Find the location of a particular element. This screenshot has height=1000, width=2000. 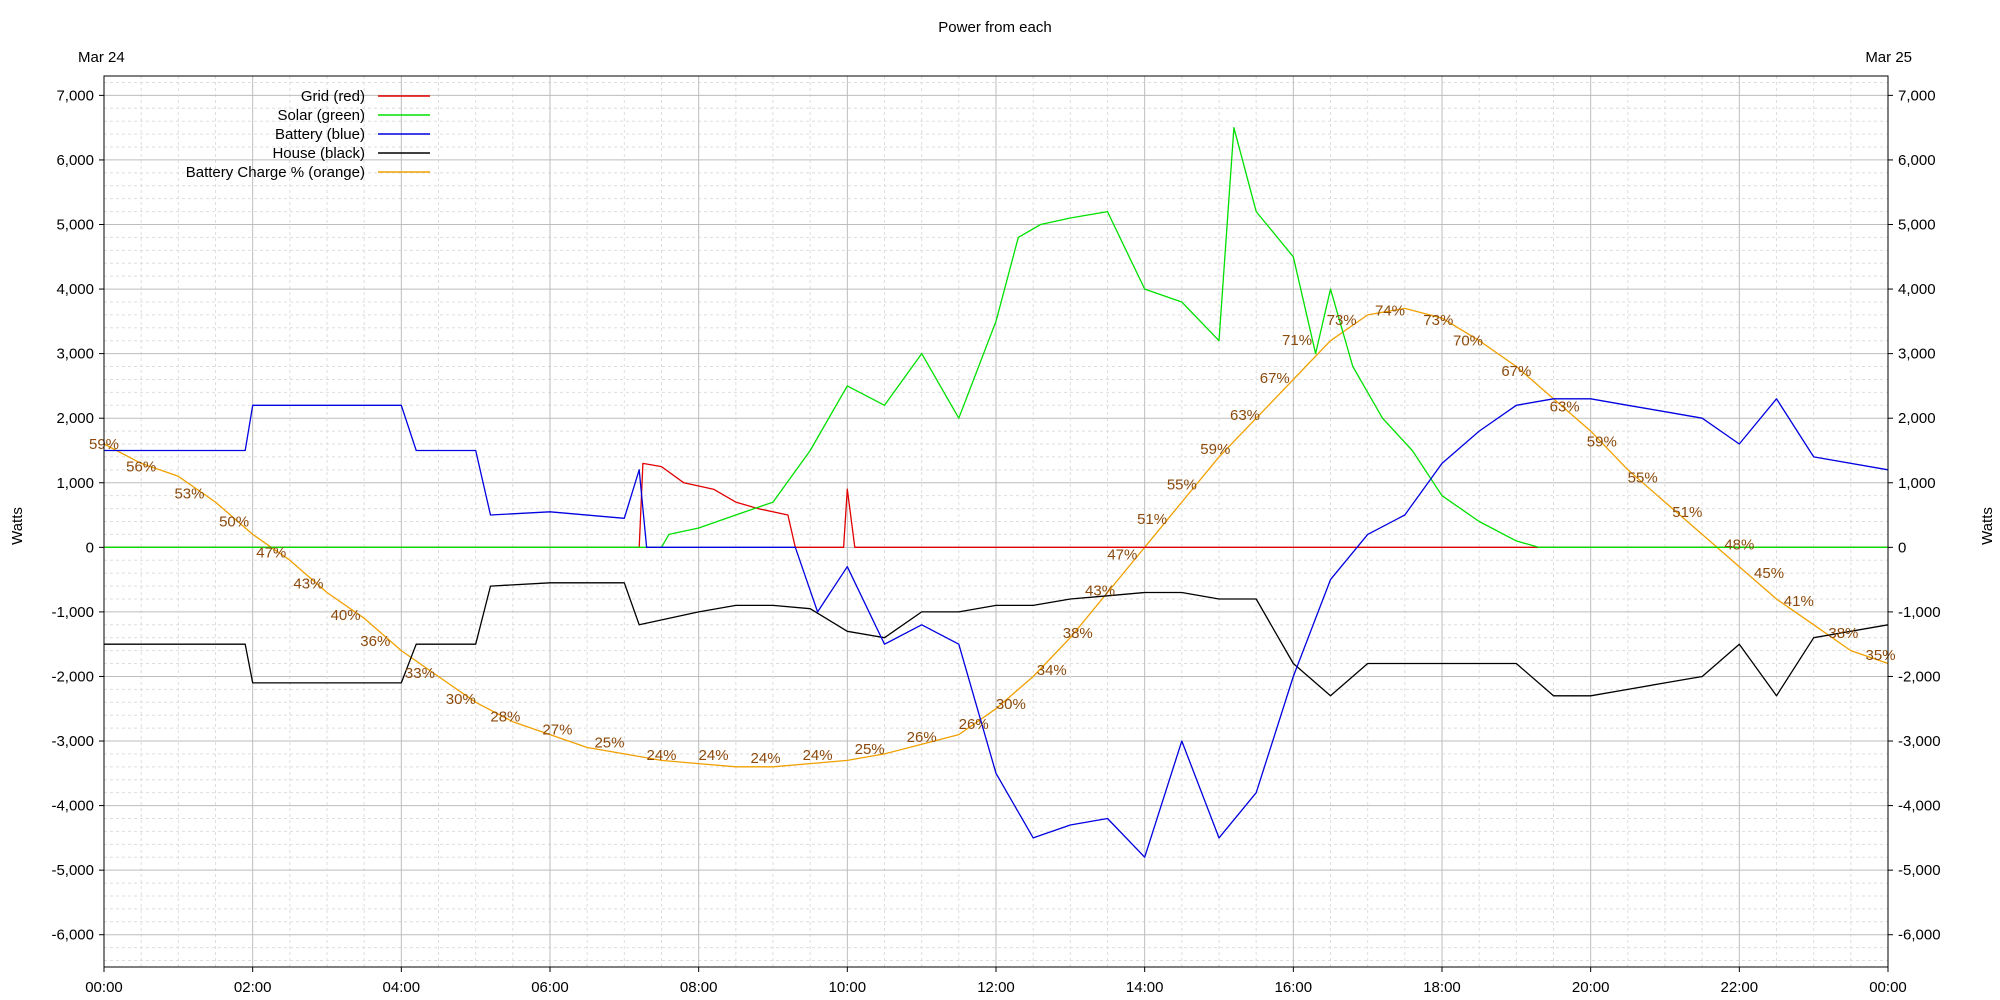

x-tick-label: 10:00 is located at coordinates (848, 987).